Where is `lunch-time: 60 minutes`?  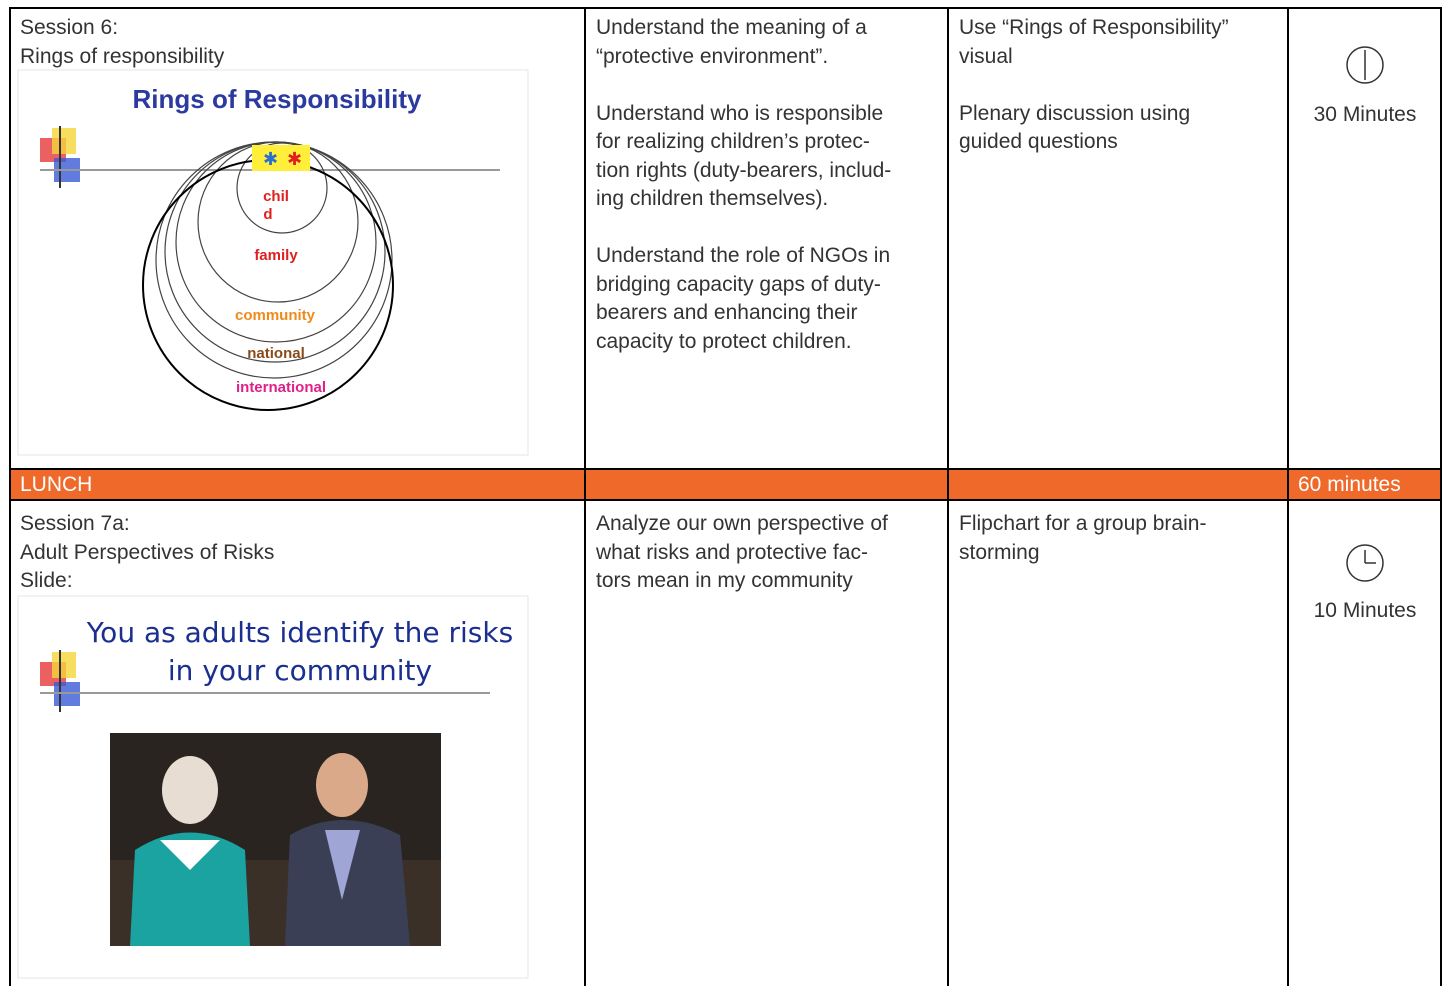 lunch-time: 60 minutes is located at coordinates (1349, 484).